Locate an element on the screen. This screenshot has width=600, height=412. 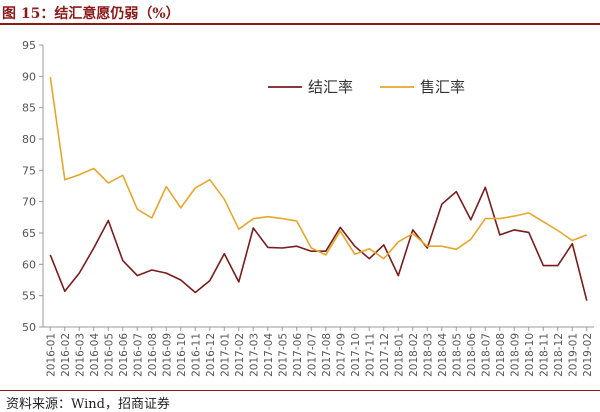
y-axis: 50 55 60 65 70 75 80 85 90 95 is located at coordinates (33, 186).